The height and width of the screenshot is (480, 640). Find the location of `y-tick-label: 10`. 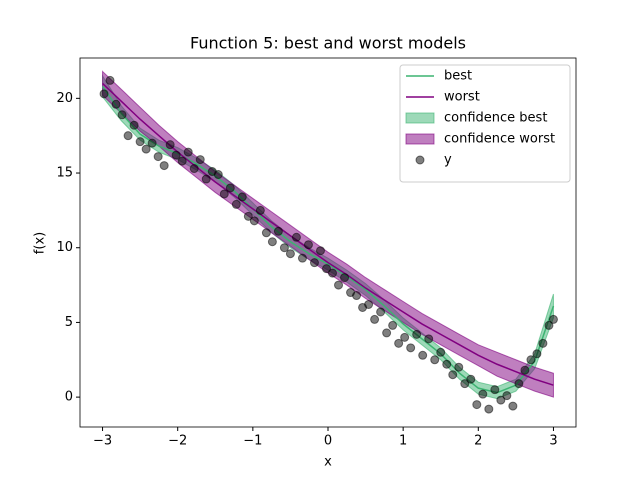

y-tick-label: 10 is located at coordinates (64, 247).